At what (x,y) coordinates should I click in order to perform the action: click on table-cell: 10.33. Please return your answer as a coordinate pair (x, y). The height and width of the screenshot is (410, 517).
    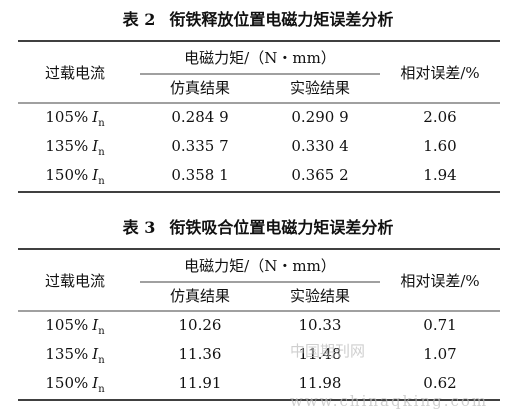
    Looking at the image, I should click on (320, 325).